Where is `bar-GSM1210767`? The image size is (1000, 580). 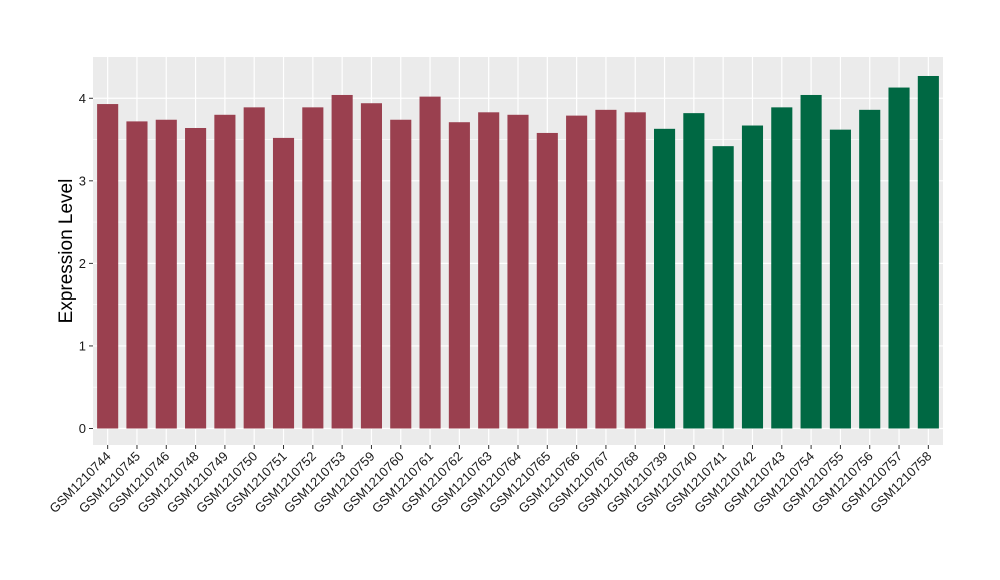 bar-GSM1210767 is located at coordinates (606, 269).